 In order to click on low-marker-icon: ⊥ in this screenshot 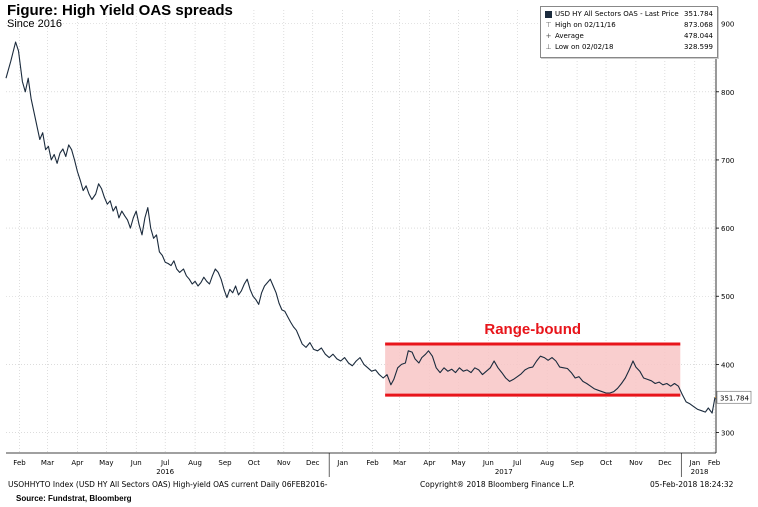, I will do `click(548, 47)`.